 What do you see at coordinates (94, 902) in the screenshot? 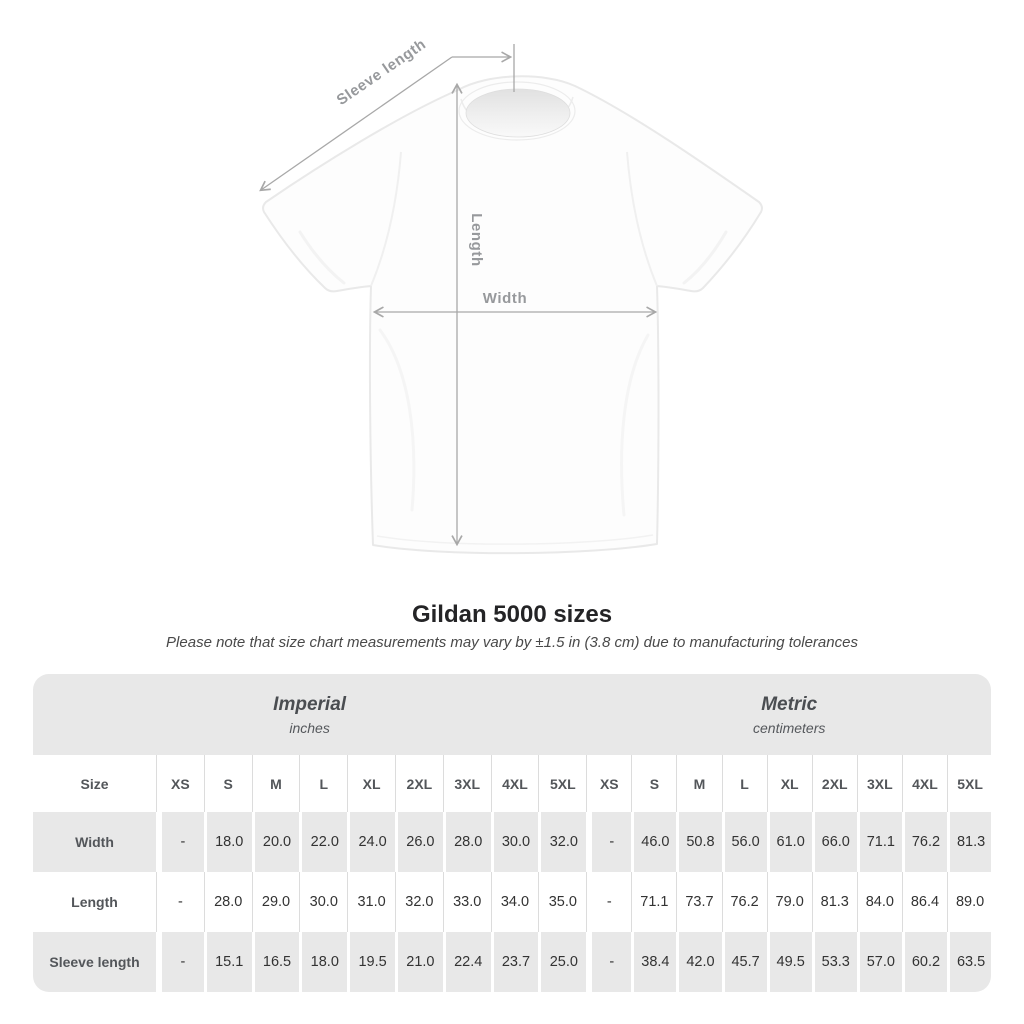
I see `row-label: Length` at bounding box center [94, 902].